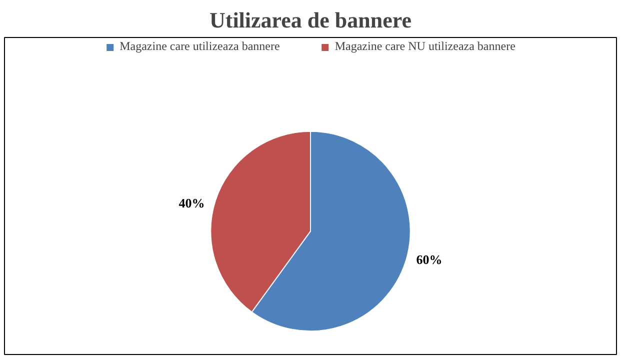  Describe the element at coordinates (425, 46) in the screenshot. I see `legend-label: Magazine care NU utilizeaza bannere` at that location.